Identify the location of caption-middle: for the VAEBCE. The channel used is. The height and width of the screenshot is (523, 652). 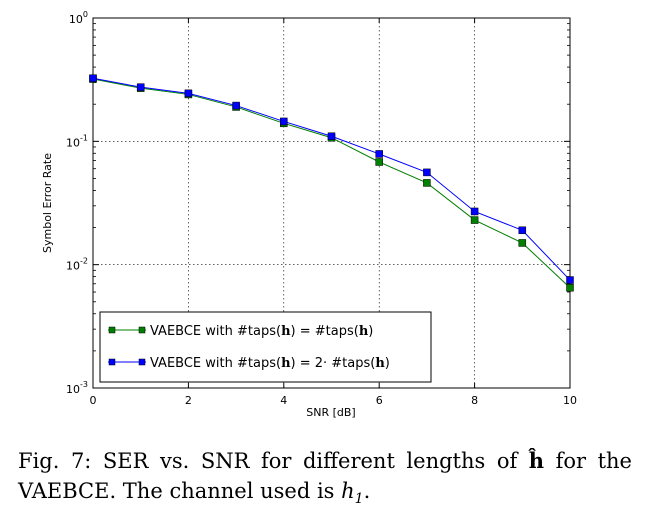
(325, 476).